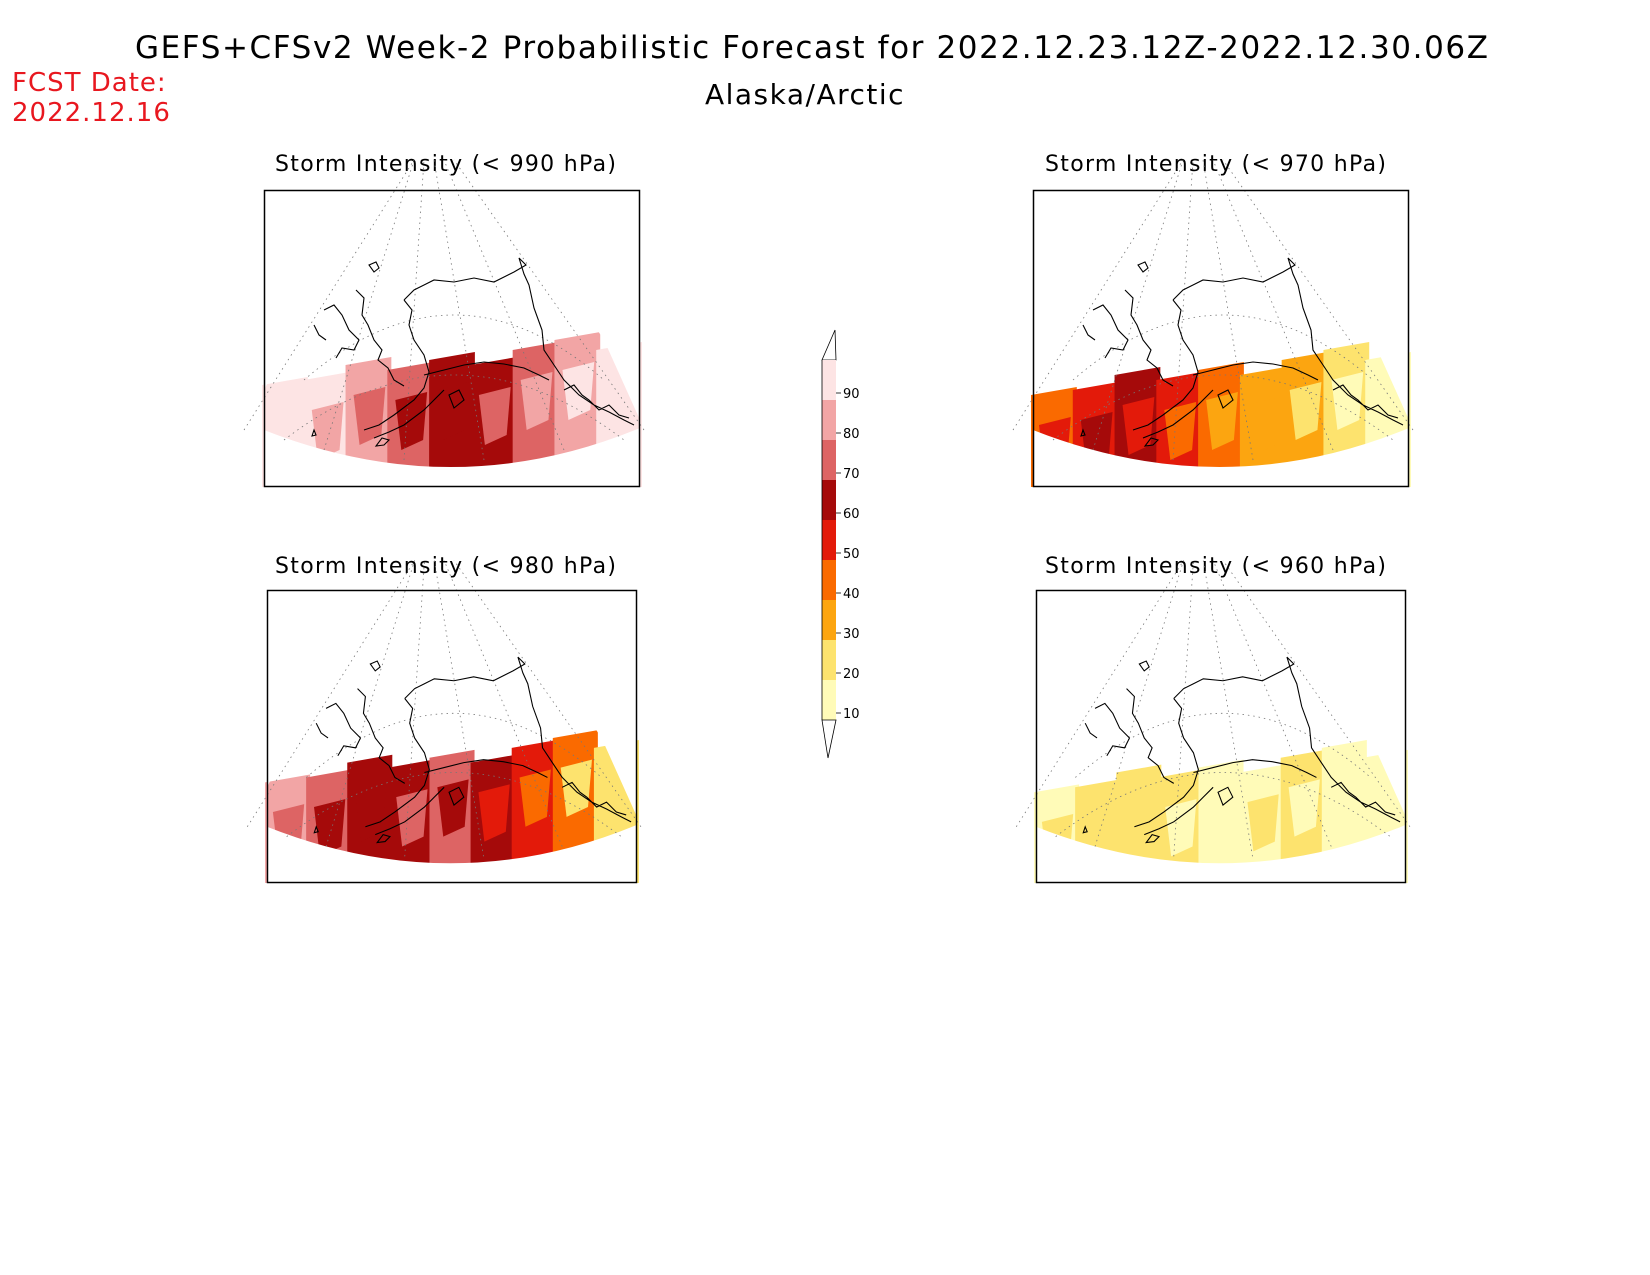 The width and height of the screenshot is (1650, 1275). What do you see at coordinates (829, 739) in the screenshot?
I see `colorbar-bottom-cap` at bounding box center [829, 739].